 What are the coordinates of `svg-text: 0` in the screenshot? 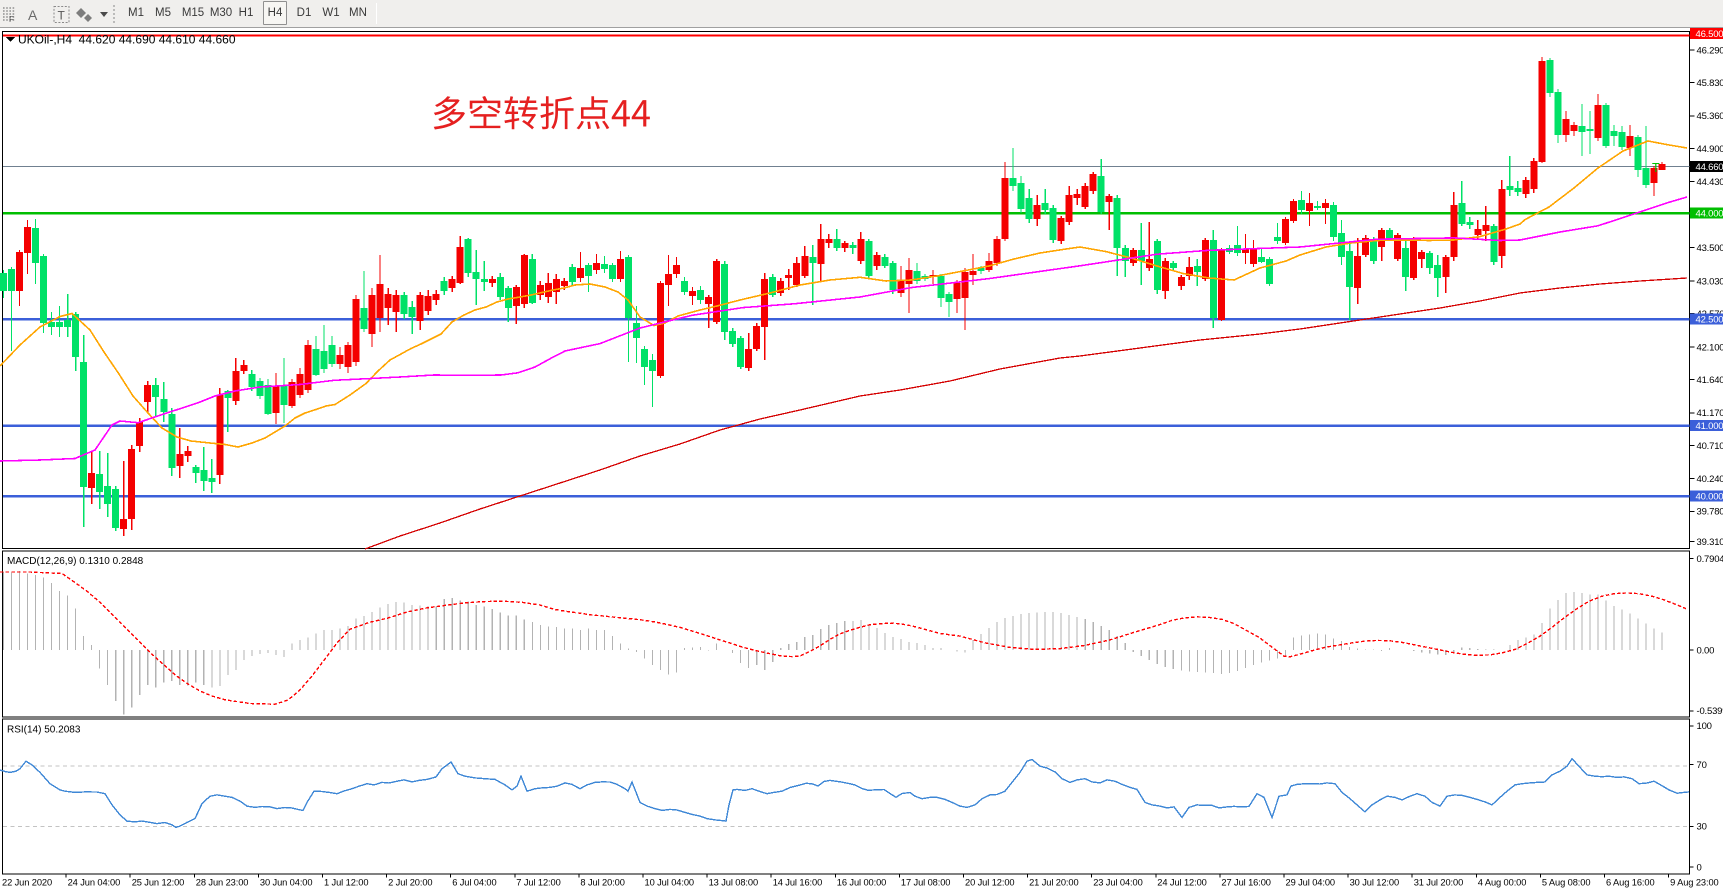 It's located at (1699, 867).